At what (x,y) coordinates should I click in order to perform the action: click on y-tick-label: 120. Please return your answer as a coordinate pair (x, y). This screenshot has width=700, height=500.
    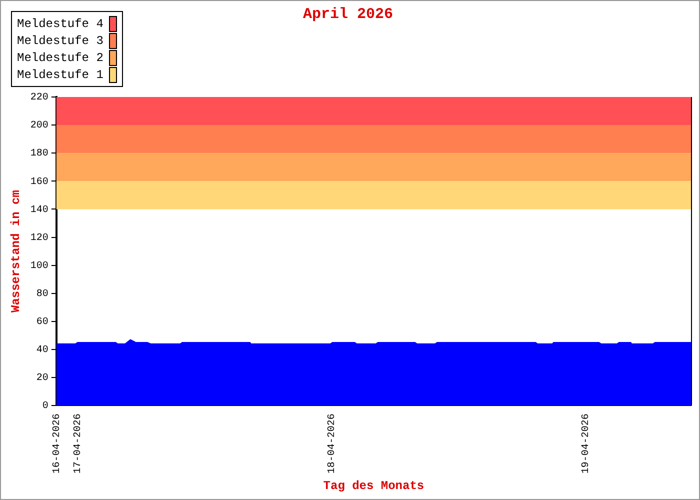
    Looking at the image, I should click on (39, 238).